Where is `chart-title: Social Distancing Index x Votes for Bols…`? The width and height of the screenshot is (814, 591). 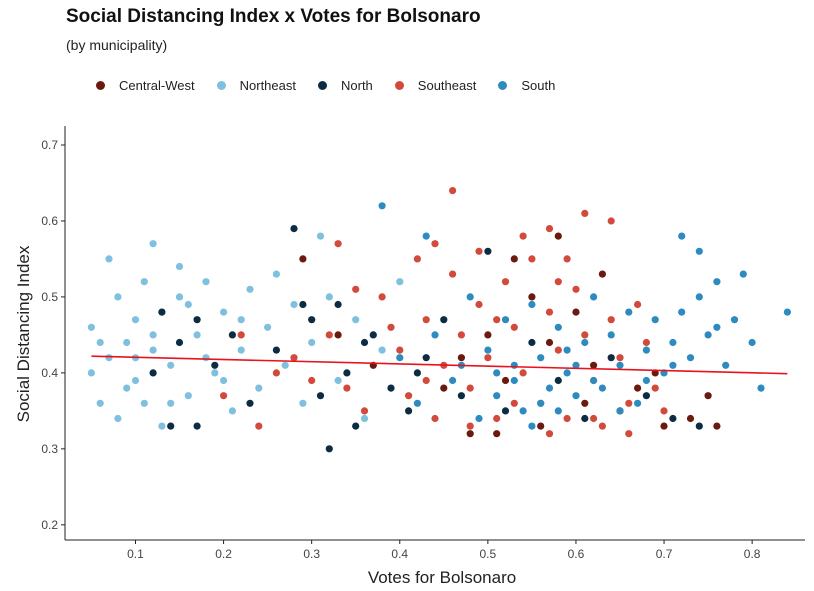
chart-title: Social Distancing Index x Votes for Bols… is located at coordinates (273, 16).